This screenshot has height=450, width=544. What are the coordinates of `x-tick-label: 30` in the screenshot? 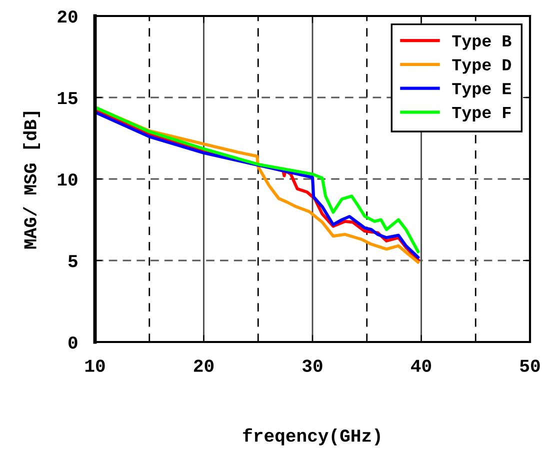 It's located at (312, 366).